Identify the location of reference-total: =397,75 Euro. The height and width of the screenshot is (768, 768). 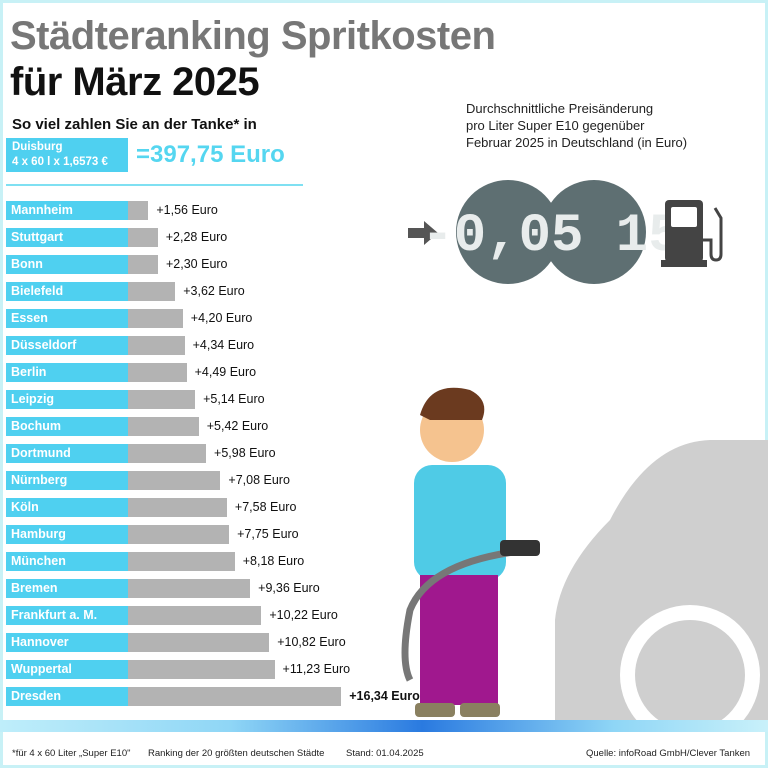
(210, 154).